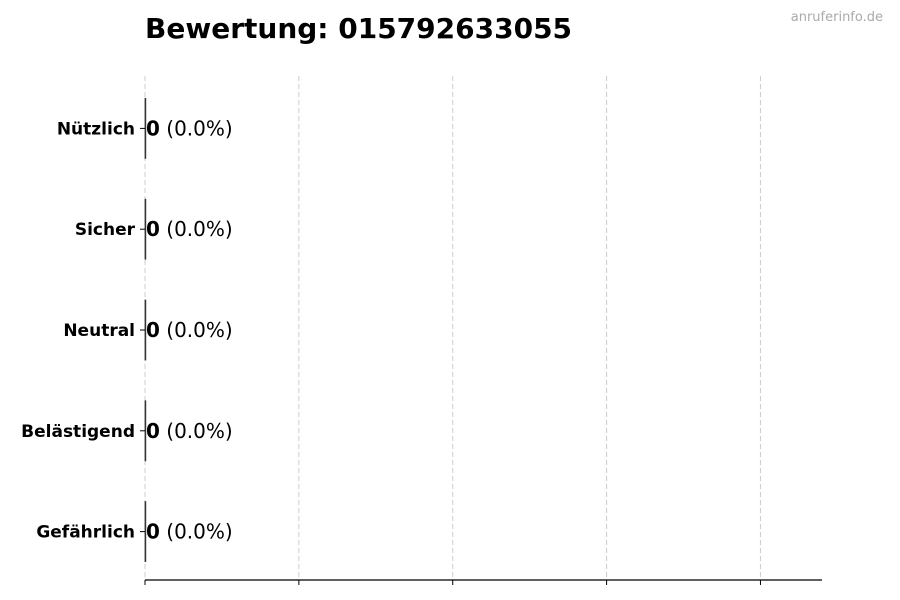  I want to click on watermark: anruferinfo.de, so click(836, 17).